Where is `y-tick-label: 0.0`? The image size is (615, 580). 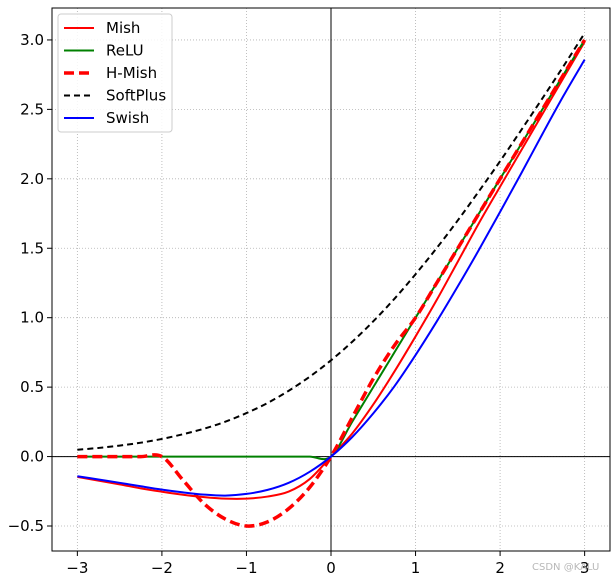
y-tick-label: 0.0 is located at coordinates (32, 457).